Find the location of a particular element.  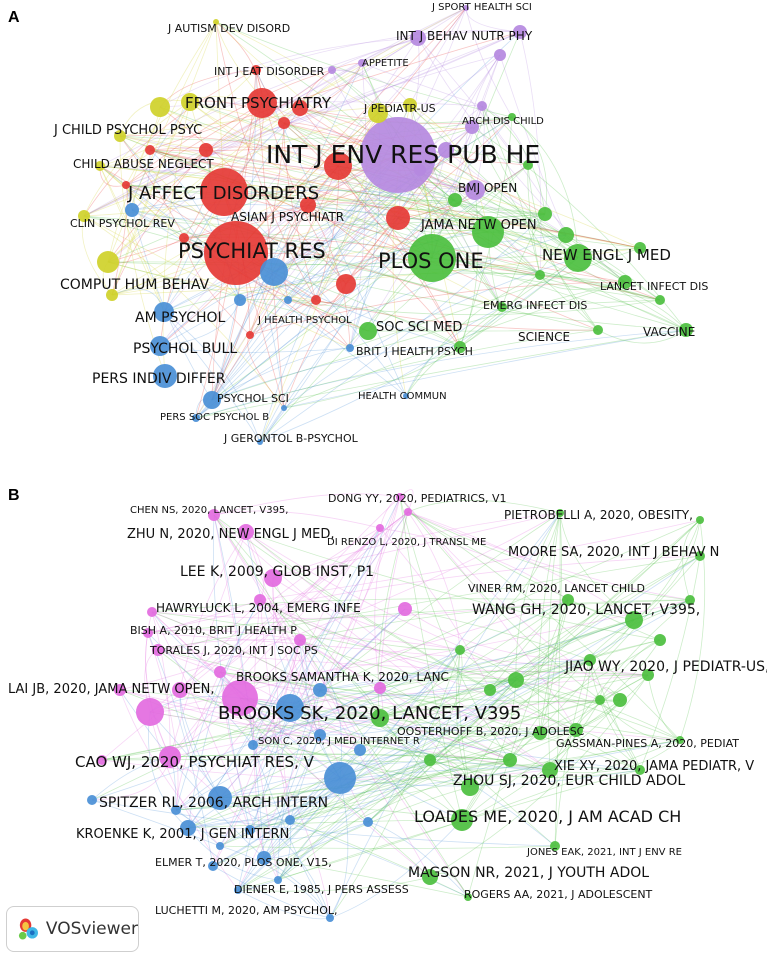

node-label: ZHU N, 2020, NEW ENGL J MED, is located at coordinates (231, 534).